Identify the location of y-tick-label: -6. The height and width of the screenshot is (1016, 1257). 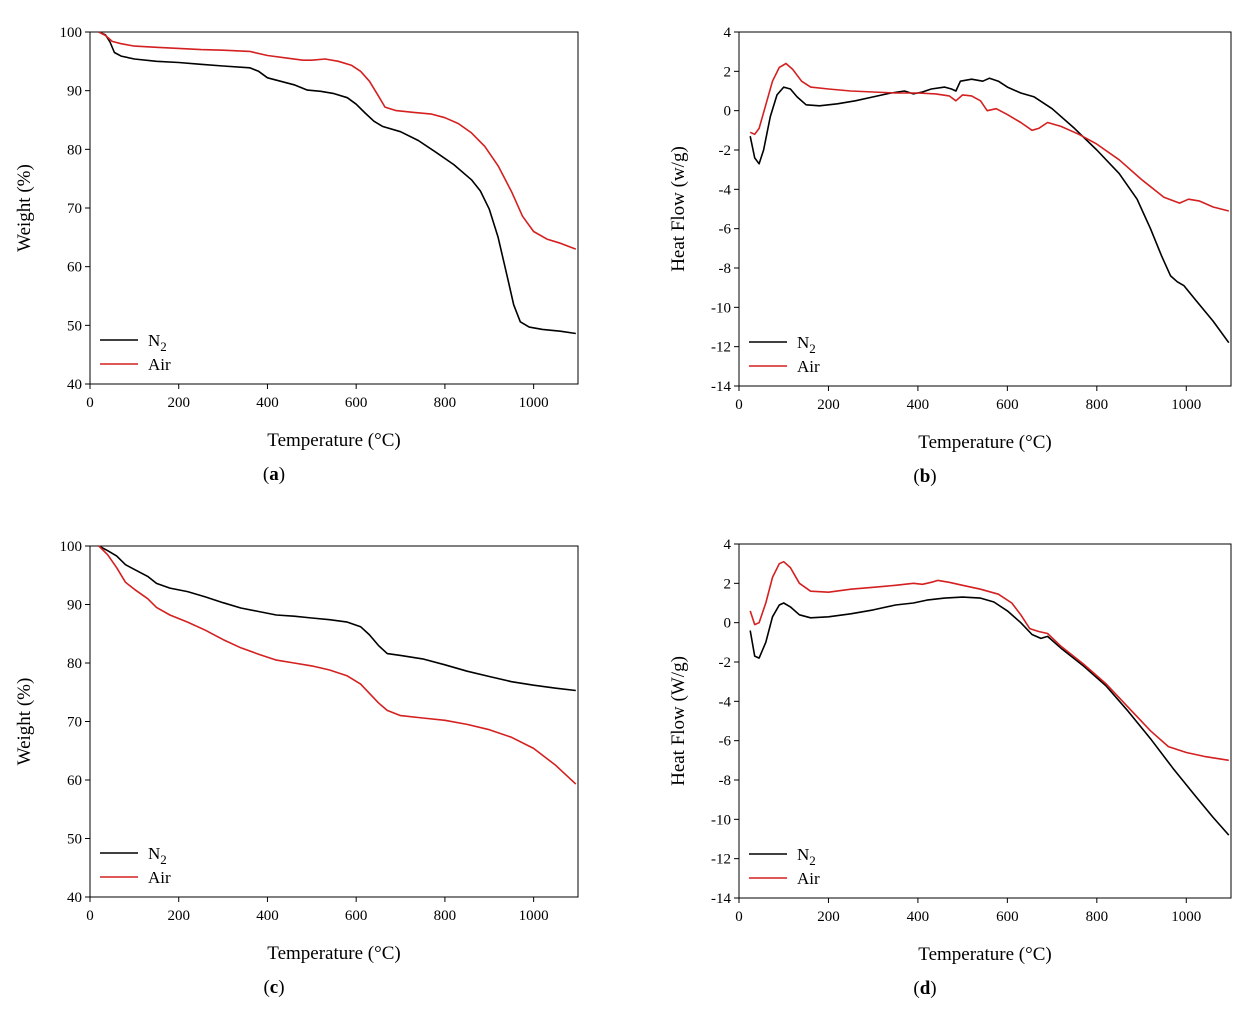
(725, 230).